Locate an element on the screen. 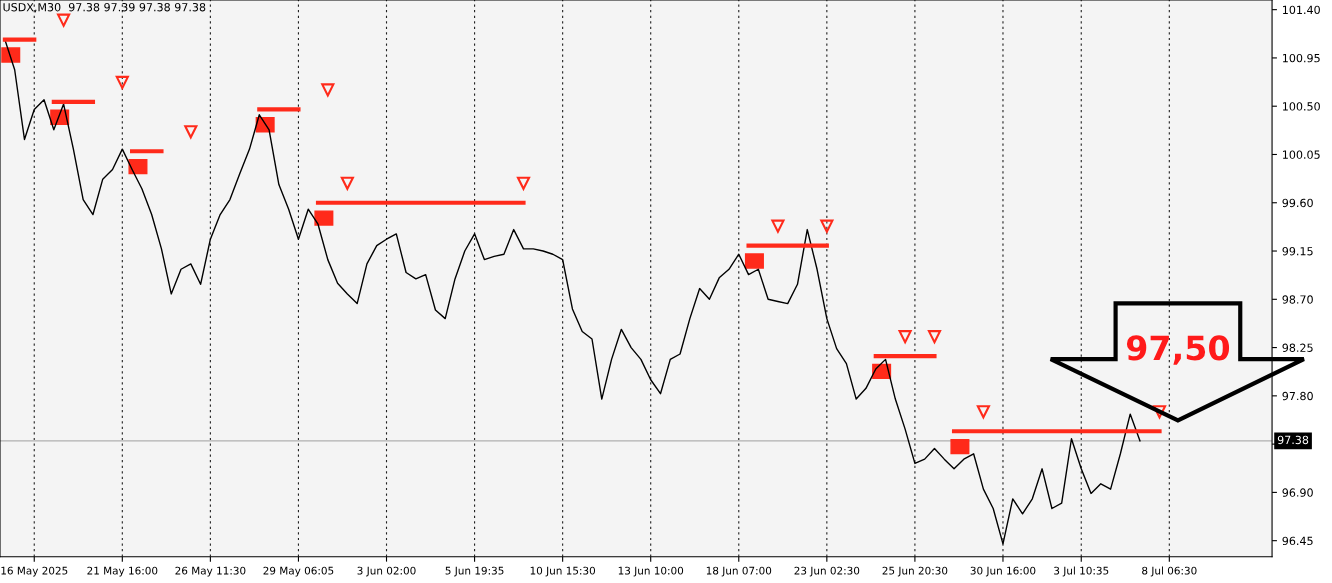  x-tick-label: 5 Jun 19:35 is located at coordinates (474, 571).